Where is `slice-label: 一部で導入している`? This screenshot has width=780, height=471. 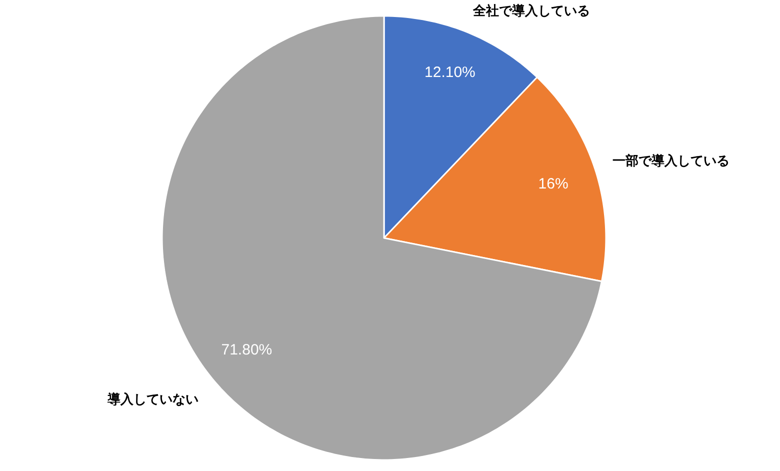
slice-label: 一部で導入している is located at coordinates (671, 161).